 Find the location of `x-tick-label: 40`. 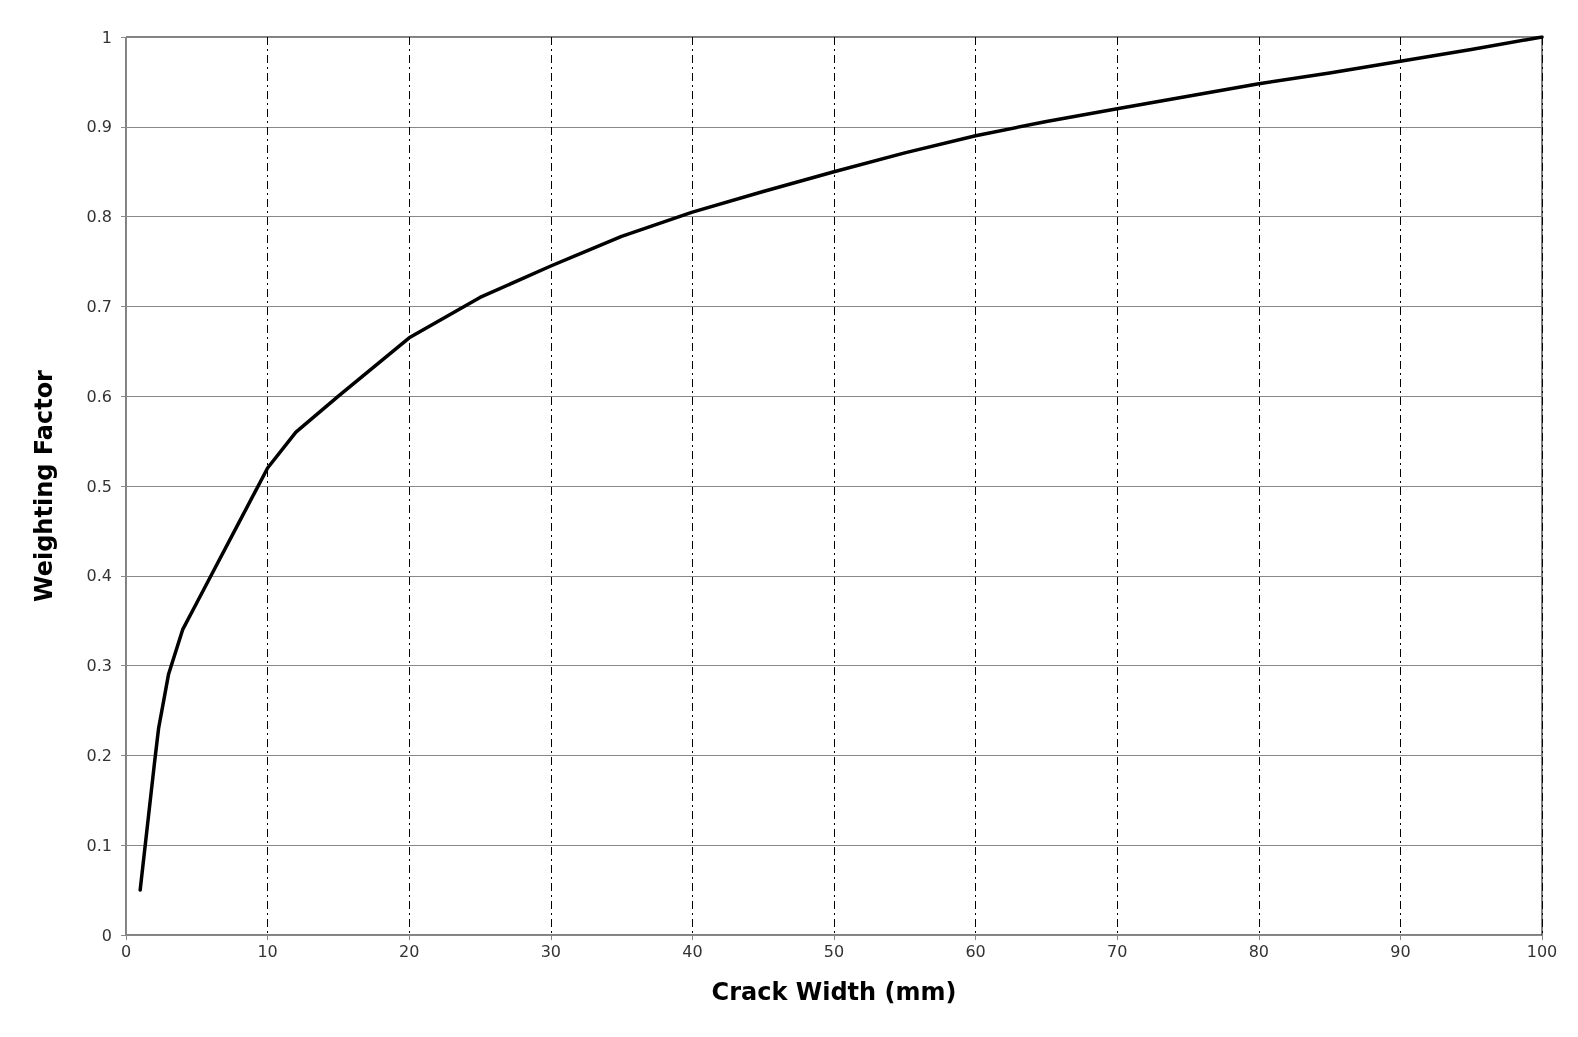

x-tick-label: 40 is located at coordinates (692, 951).